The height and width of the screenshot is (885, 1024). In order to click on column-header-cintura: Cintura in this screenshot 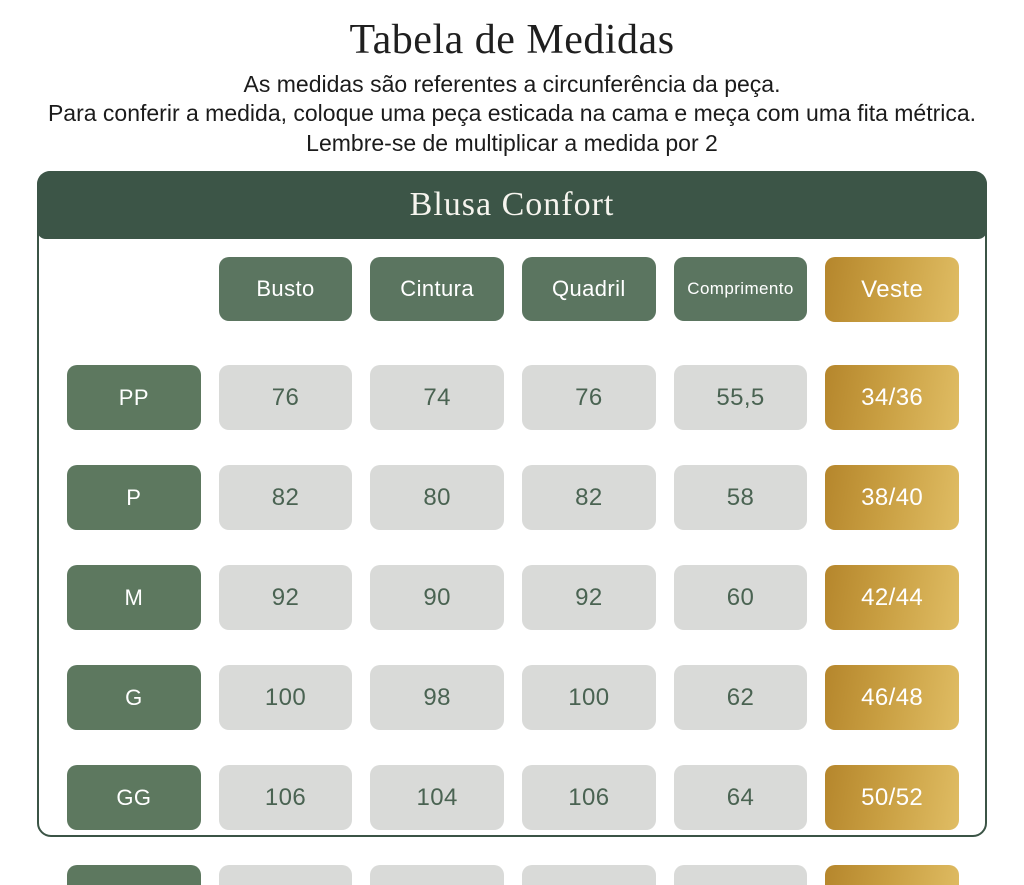, I will do `click(437, 289)`.